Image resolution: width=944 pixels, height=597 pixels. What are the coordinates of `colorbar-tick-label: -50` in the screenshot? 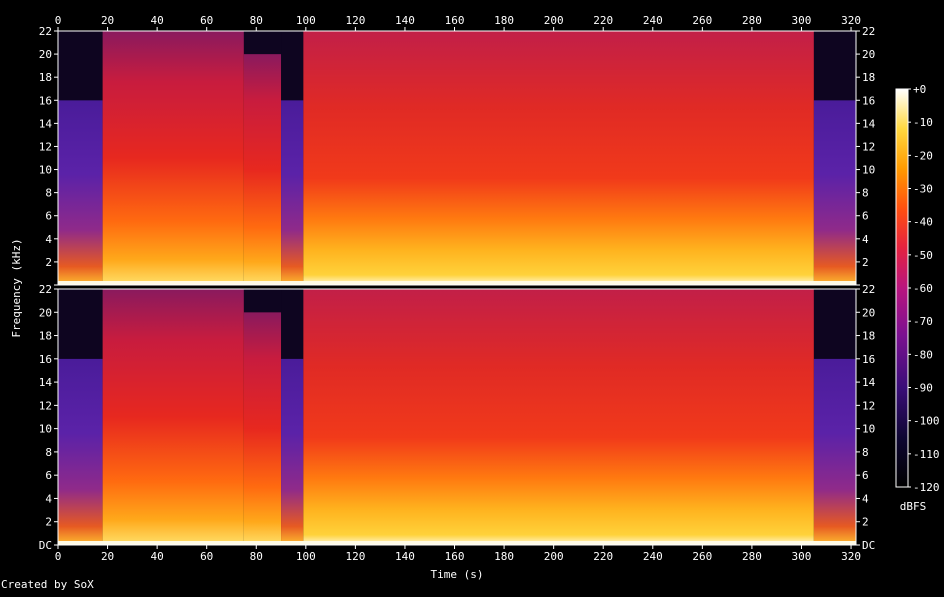 It's located at (923, 255).